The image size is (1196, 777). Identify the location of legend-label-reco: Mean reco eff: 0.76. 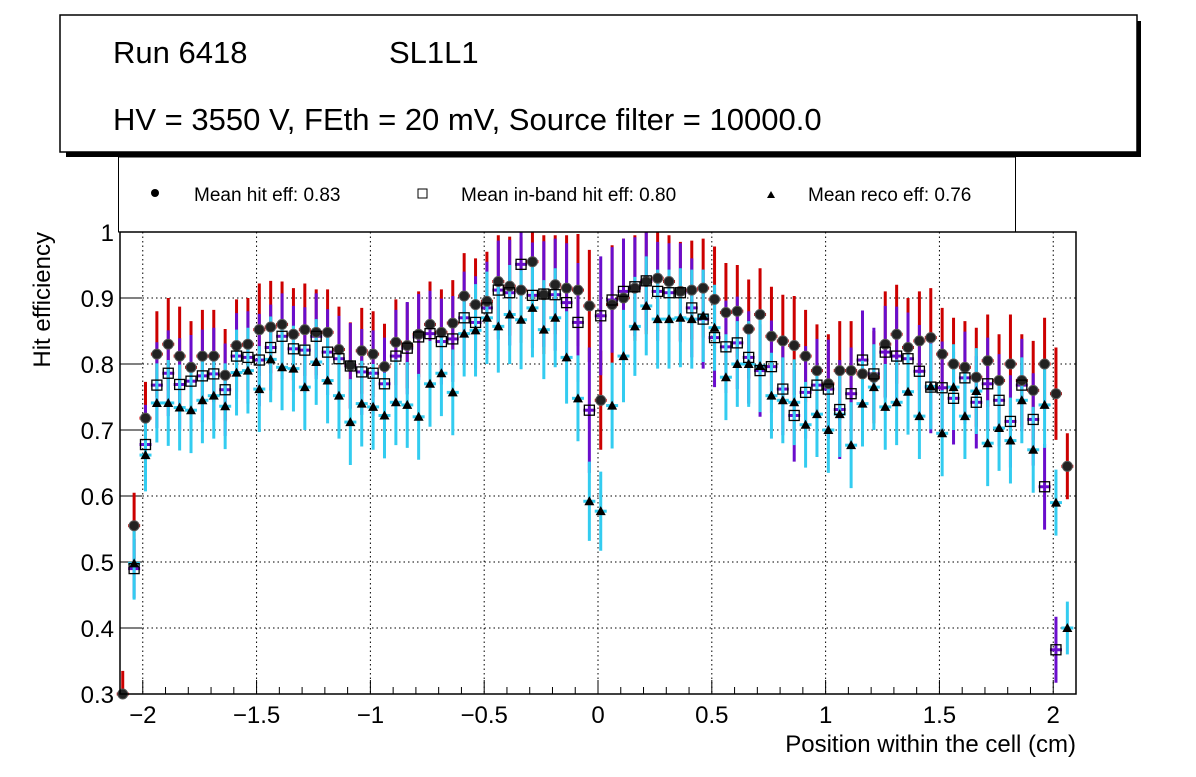
(889, 195).